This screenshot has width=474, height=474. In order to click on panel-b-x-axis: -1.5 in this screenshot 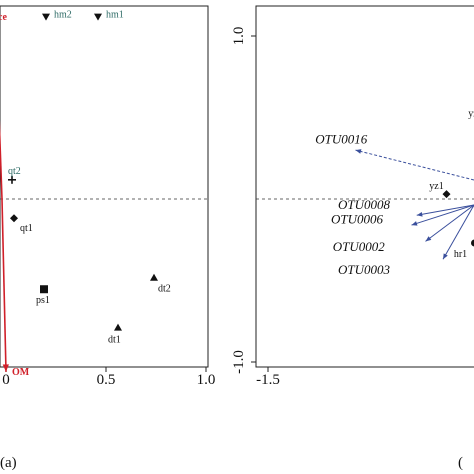, I will do `click(268, 377)`.